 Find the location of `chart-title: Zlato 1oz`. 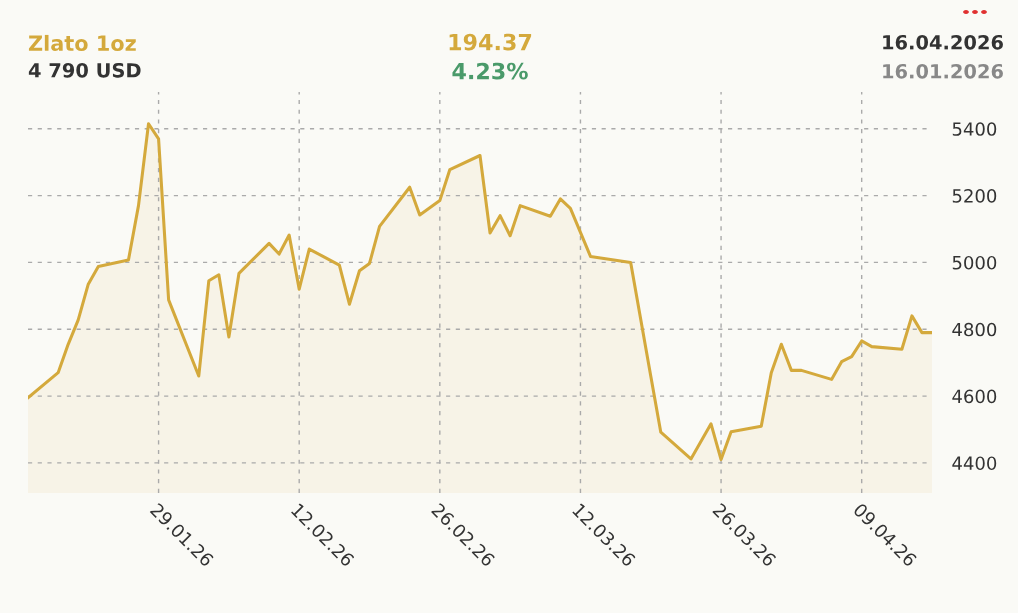

chart-title: Zlato 1oz is located at coordinates (82, 43).